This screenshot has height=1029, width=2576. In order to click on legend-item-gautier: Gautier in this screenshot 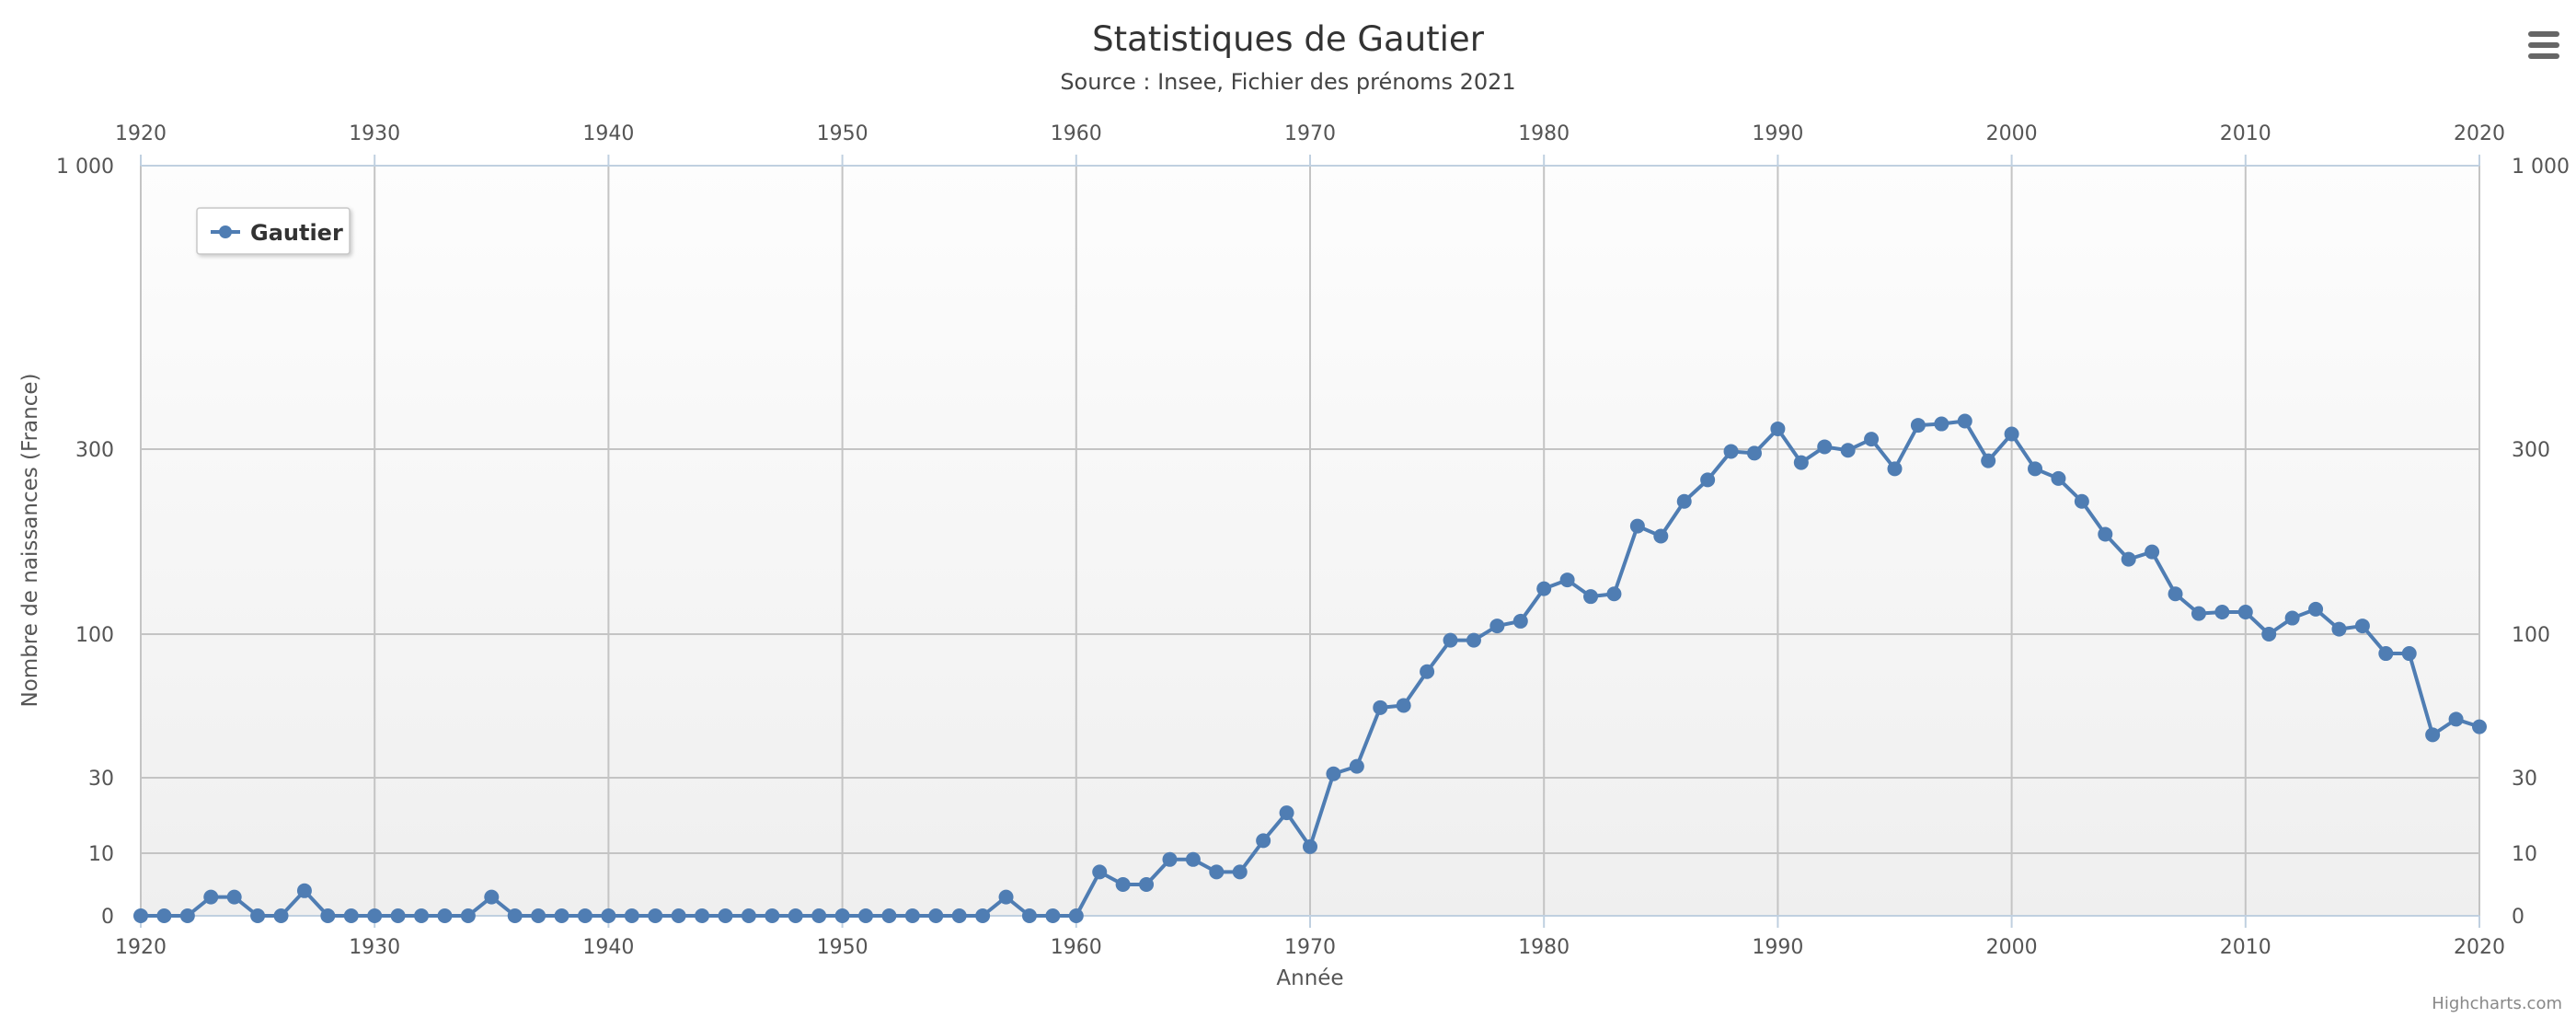, I will do `click(296, 233)`.